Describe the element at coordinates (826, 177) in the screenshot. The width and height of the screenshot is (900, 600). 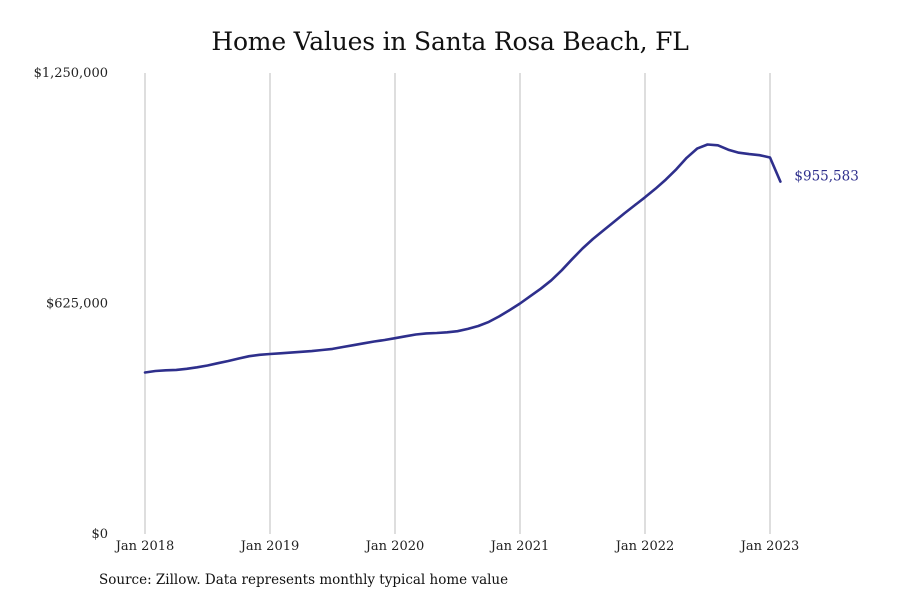
I see `end-value-label: $955,583` at that location.